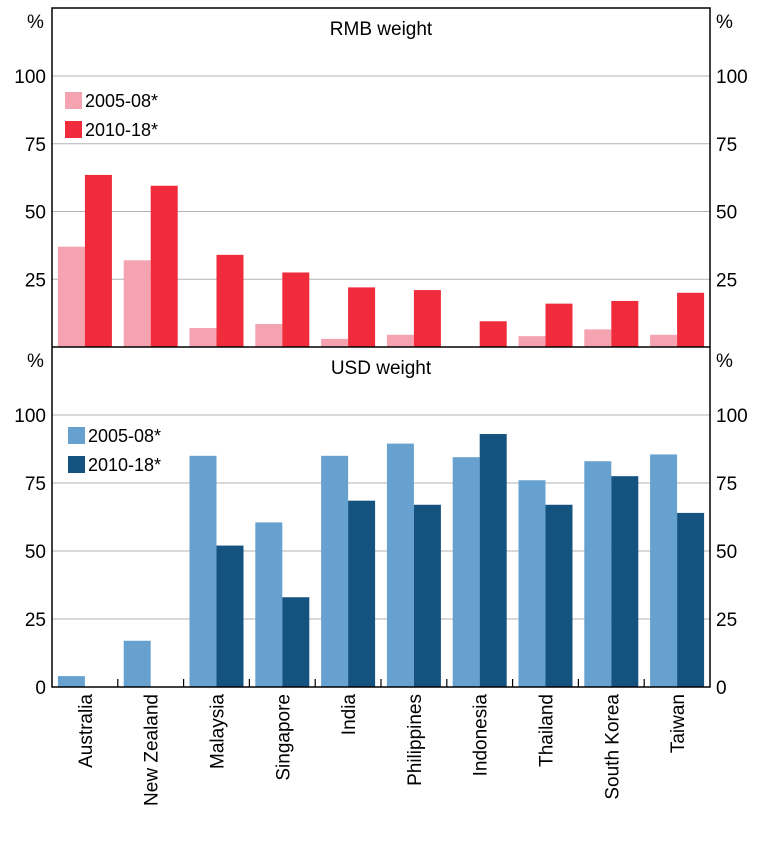 Image resolution: width=758 pixels, height=844 pixels. What do you see at coordinates (349, 715) in the screenshot?
I see `x-category-label: India` at bounding box center [349, 715].